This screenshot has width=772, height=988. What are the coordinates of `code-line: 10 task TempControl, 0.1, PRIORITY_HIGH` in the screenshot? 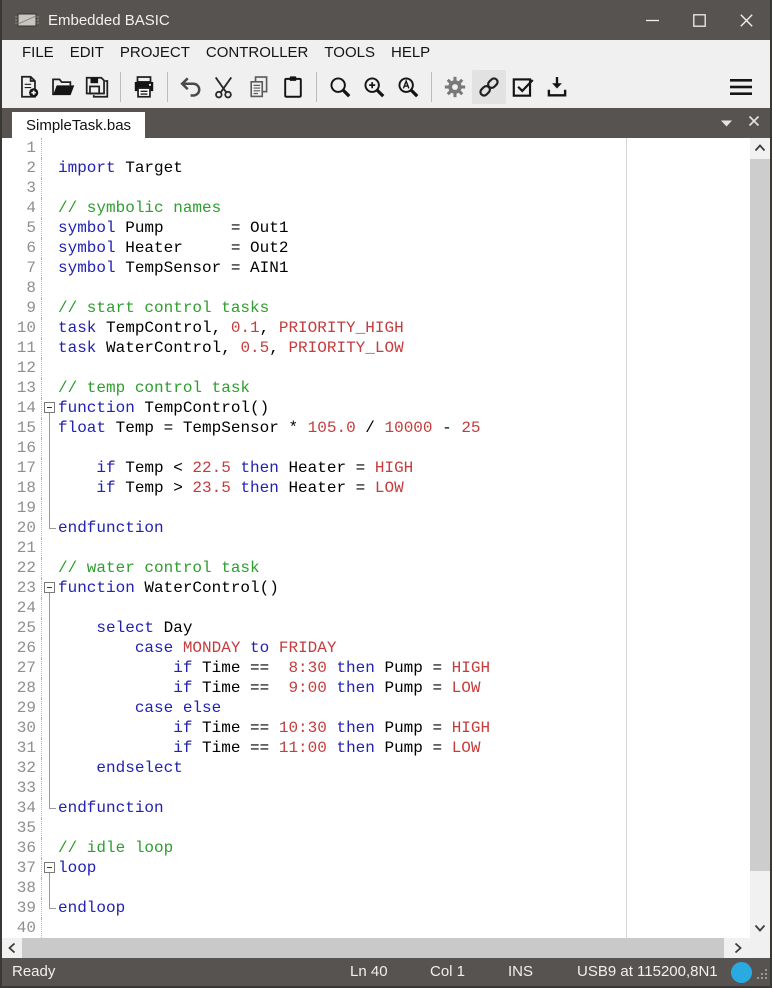 It's located at (376, 328).